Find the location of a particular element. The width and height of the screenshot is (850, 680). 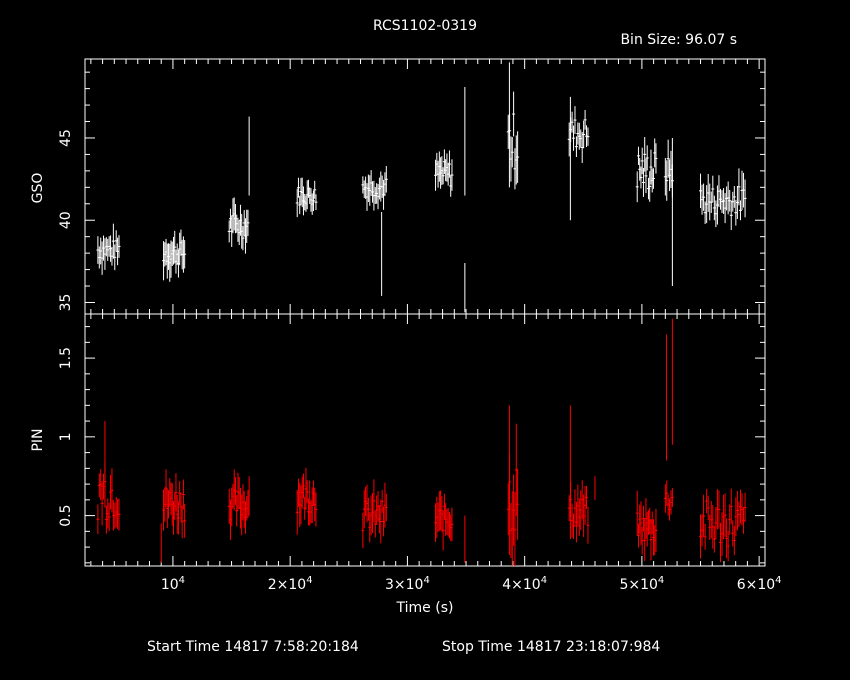

x-tick-label: 3×104 is located at coordinates (407, 584).